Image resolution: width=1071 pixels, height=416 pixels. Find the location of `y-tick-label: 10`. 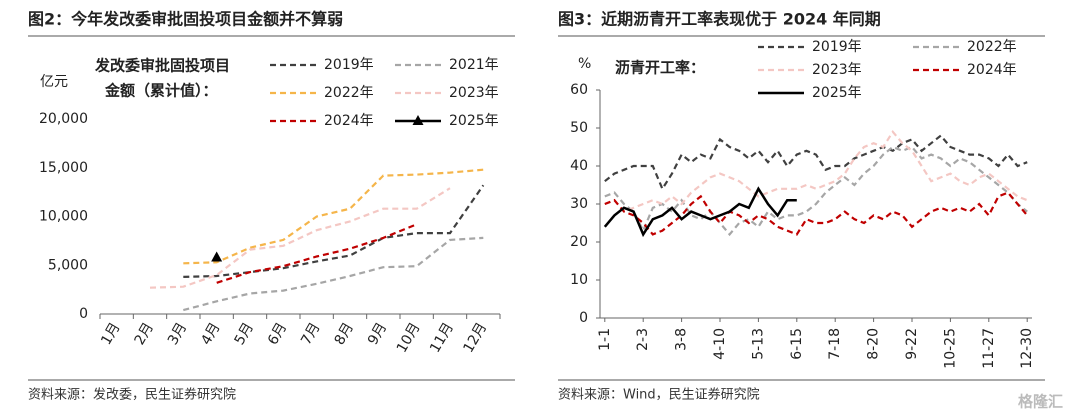

y-tick-label: 10 is located at coordinates (579, 280).